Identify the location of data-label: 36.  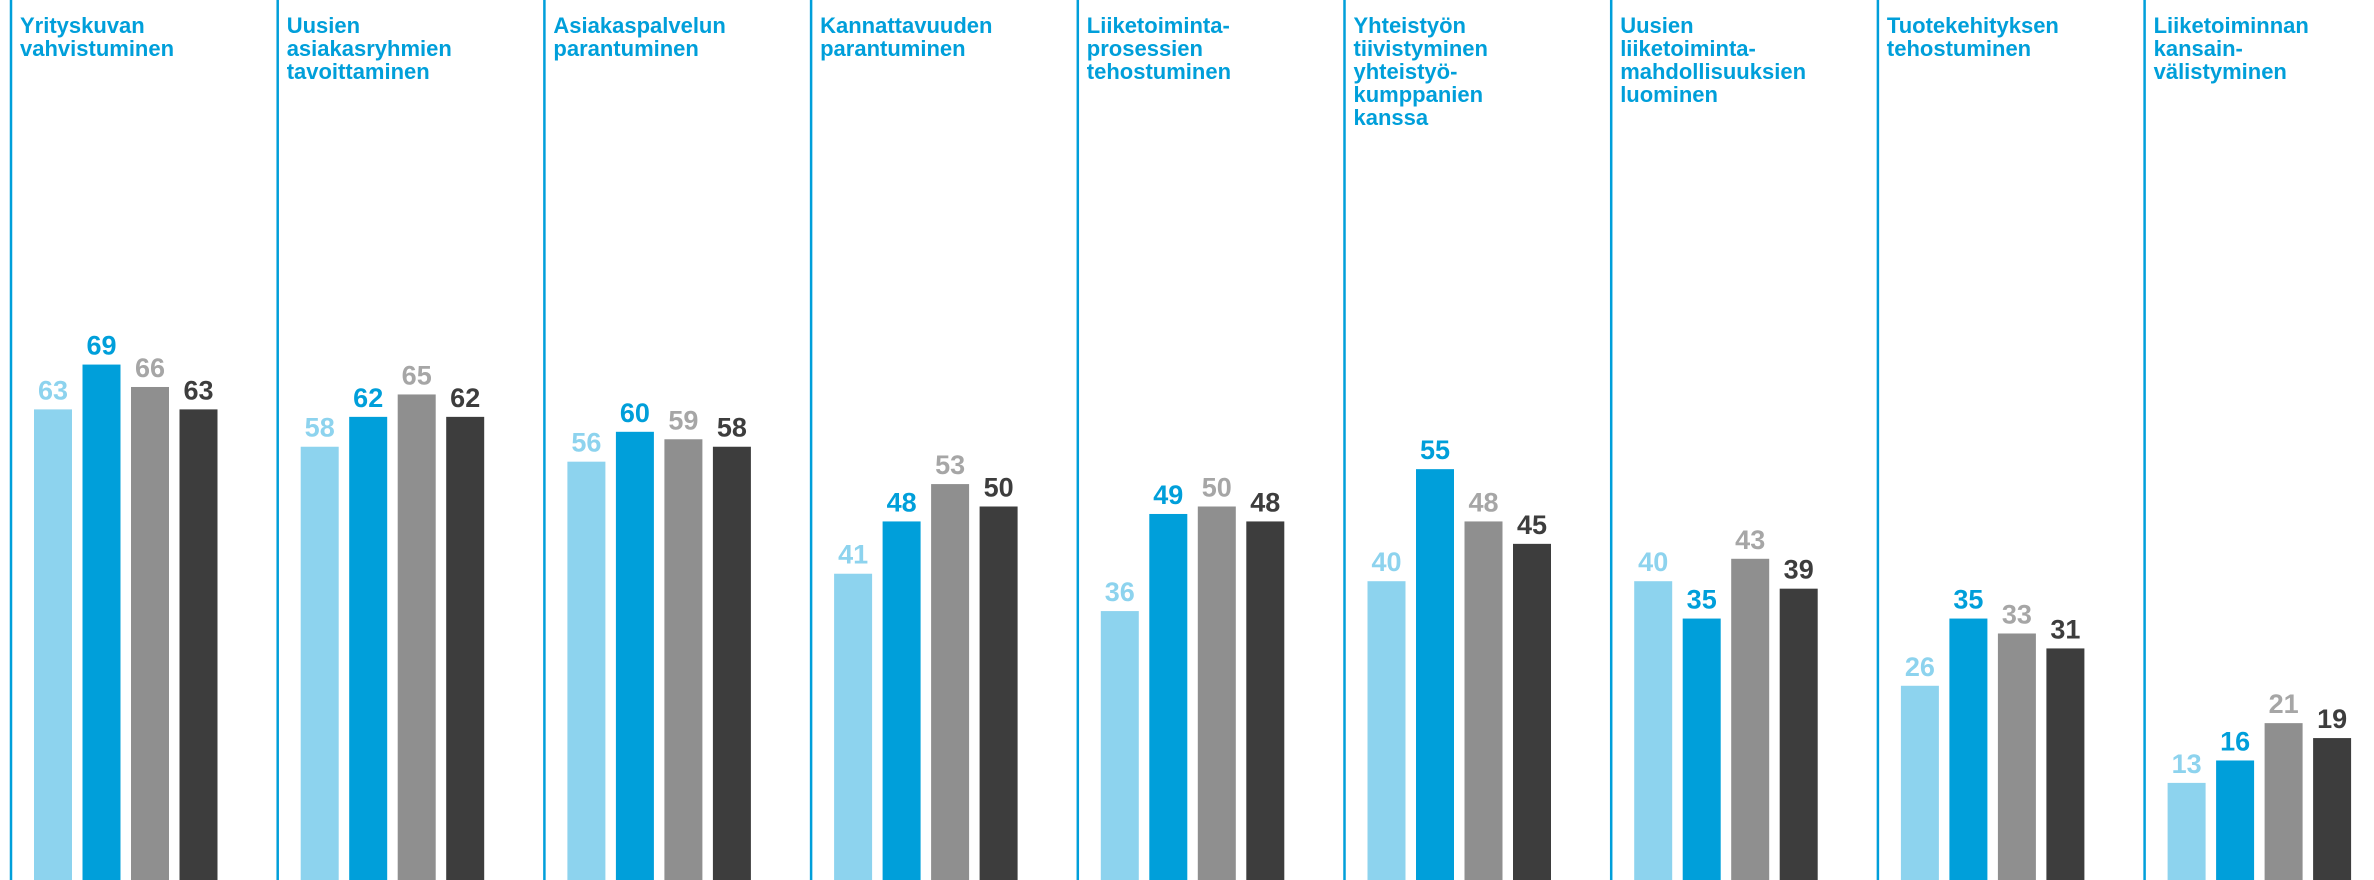
(1120, 592).